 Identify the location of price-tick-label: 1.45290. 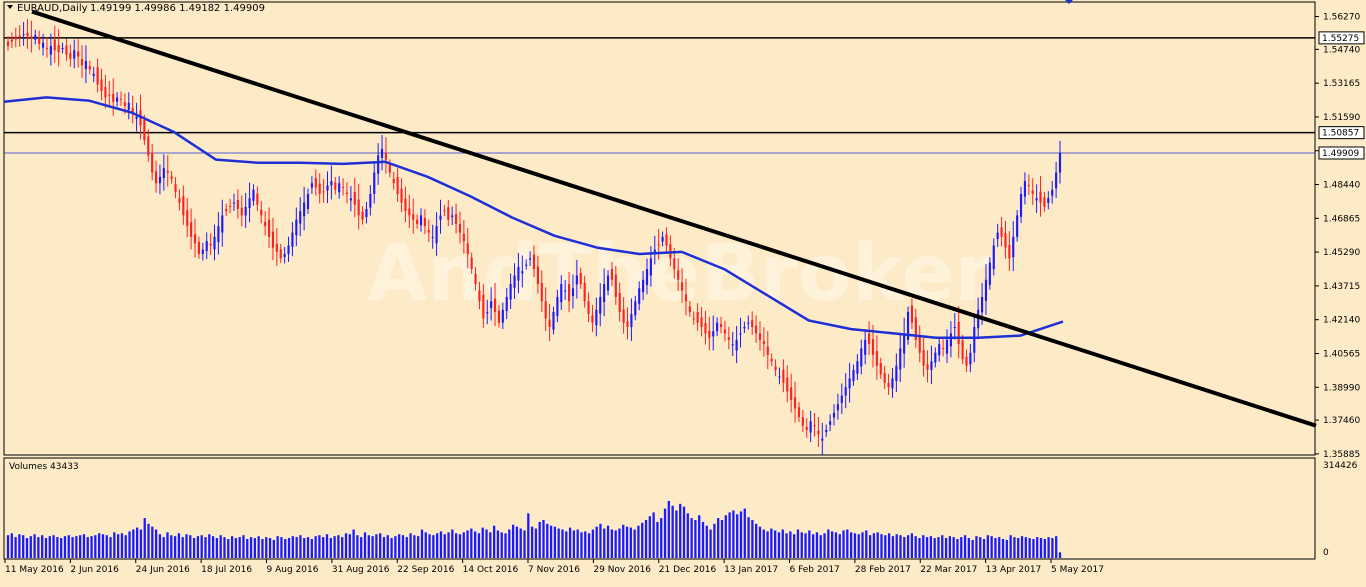
(1341, 253).